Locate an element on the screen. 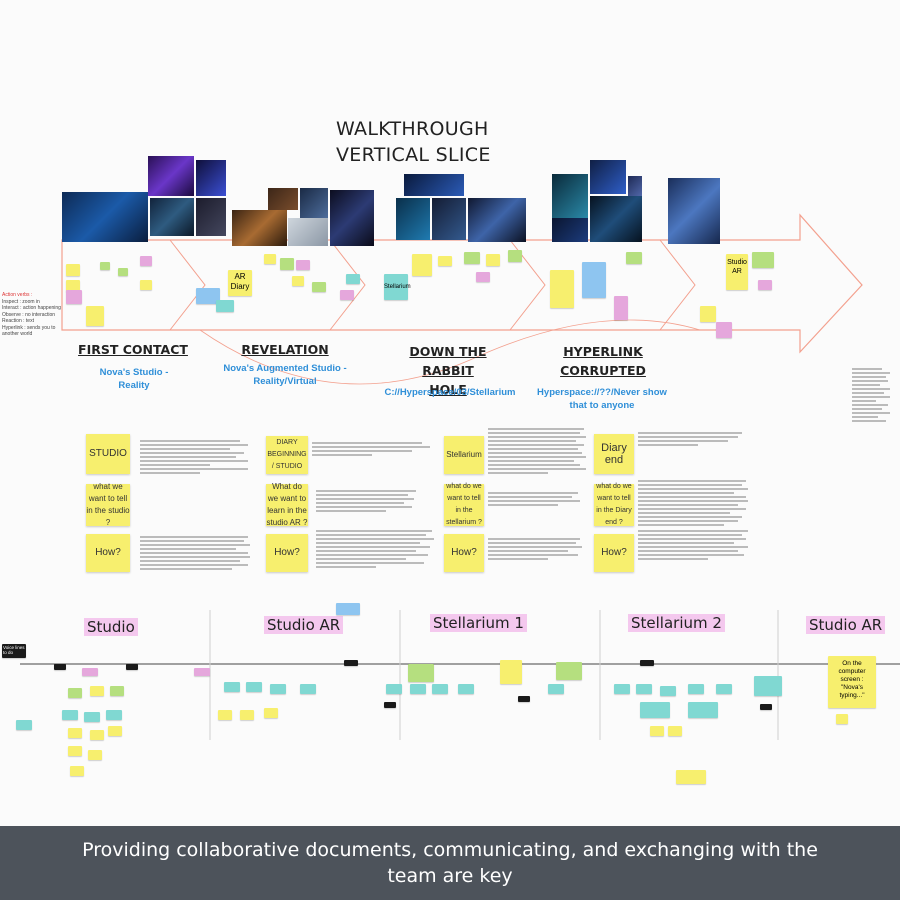  ar-diary-note: AR Diary is located at coordinates (240, 283).